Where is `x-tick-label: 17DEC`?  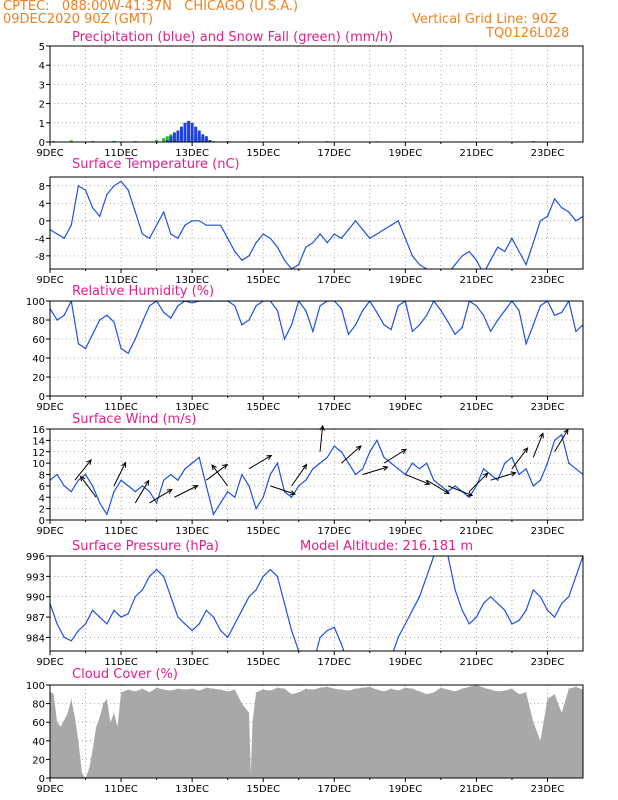 x-tick-label: 17DEC is located at coordinates (334, 531).